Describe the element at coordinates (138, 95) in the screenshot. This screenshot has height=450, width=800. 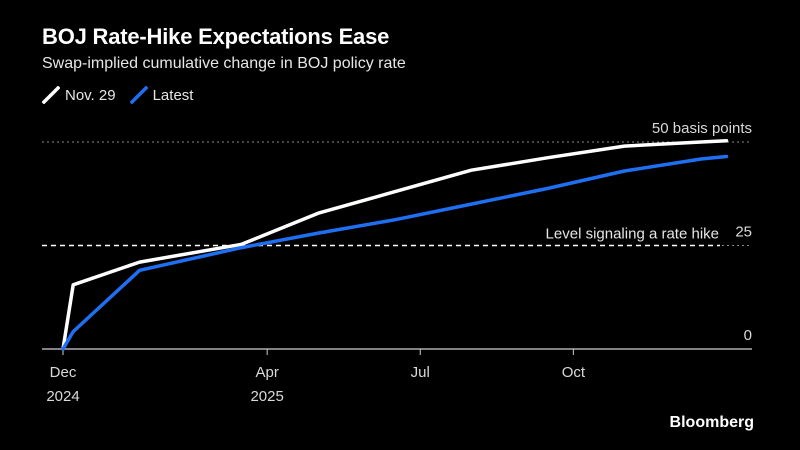
I see `legend-swatch-latest` at that location.